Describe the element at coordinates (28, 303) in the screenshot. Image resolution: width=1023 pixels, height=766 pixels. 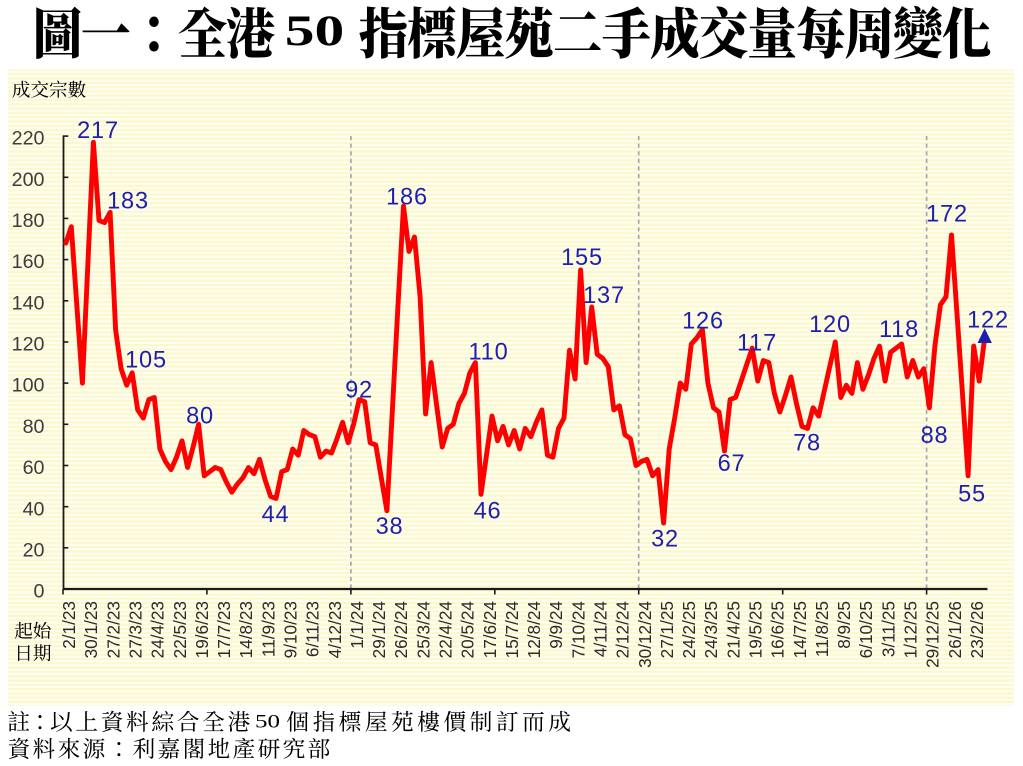
I see `svg-text: 140` at that location.